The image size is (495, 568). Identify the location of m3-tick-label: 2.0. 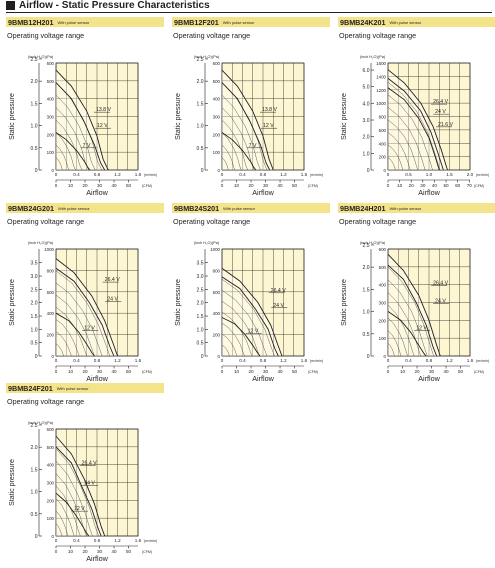
(470, 174).